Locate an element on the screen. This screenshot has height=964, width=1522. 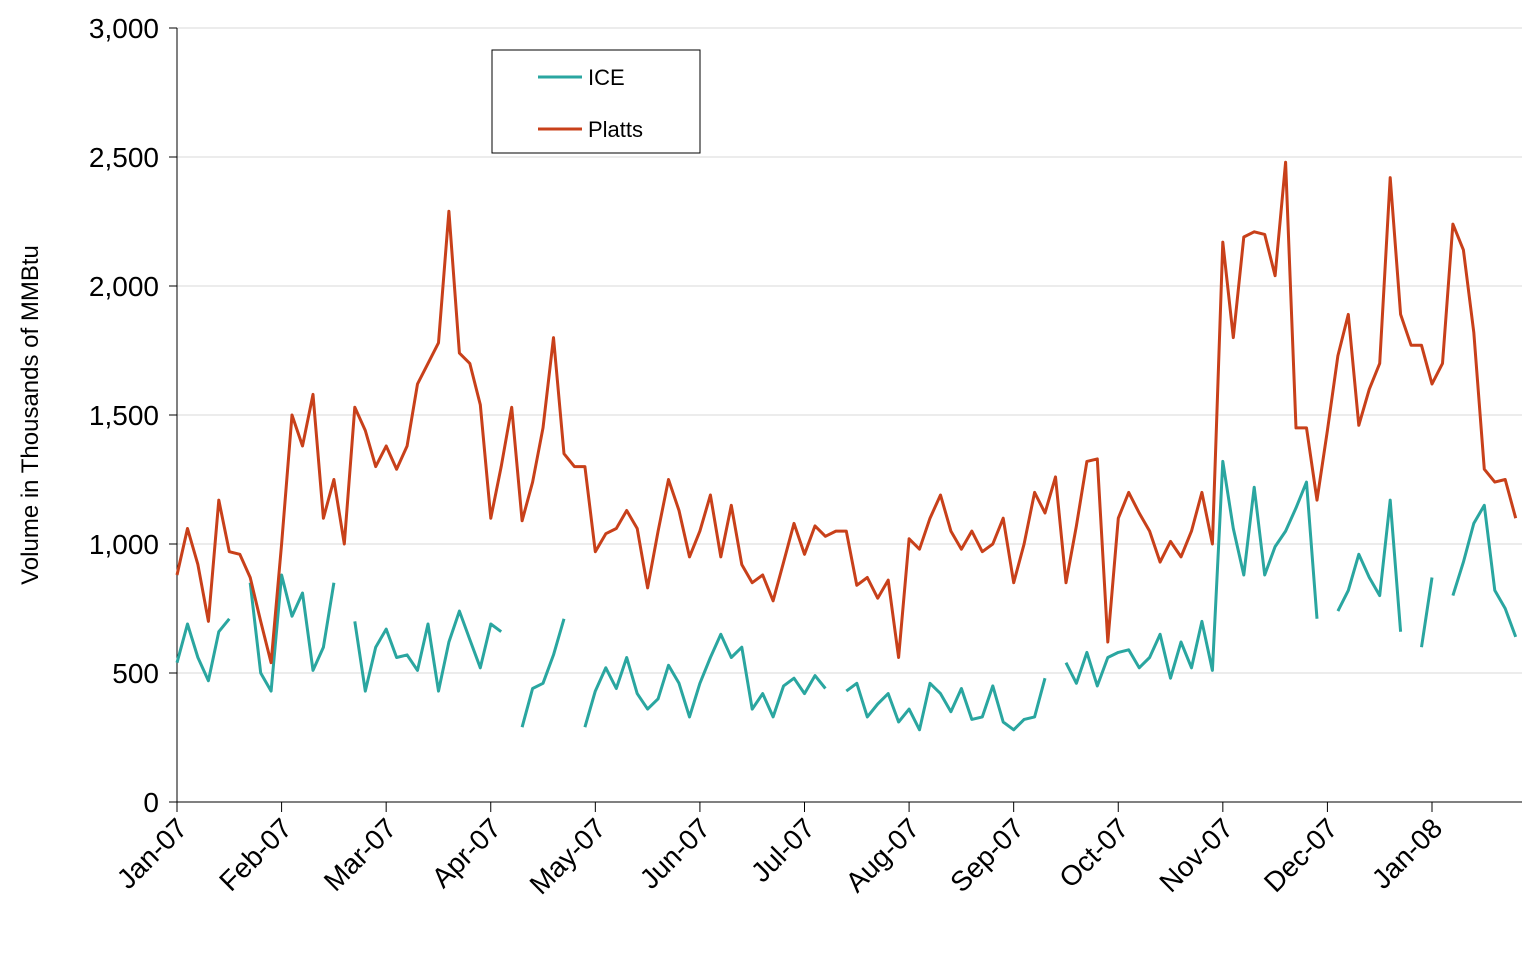
y-tick-label: 1,500 is located at coordinates (124, 415).